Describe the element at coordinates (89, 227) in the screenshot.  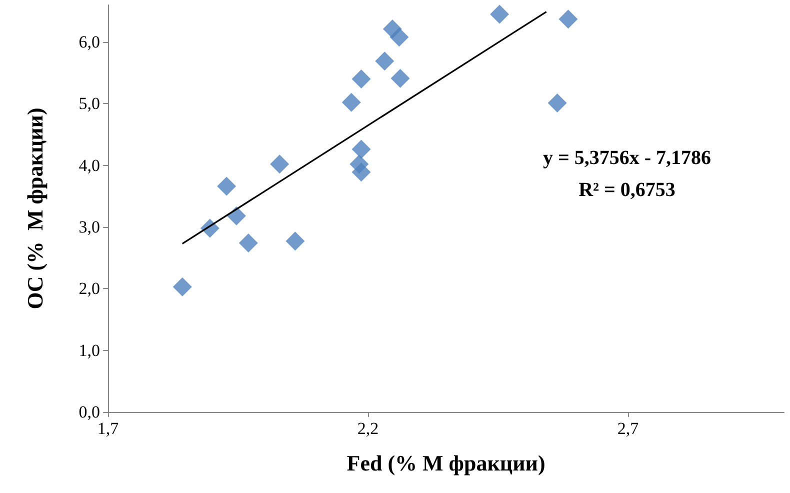
I see `y-tick-label: 3,0` at that location.